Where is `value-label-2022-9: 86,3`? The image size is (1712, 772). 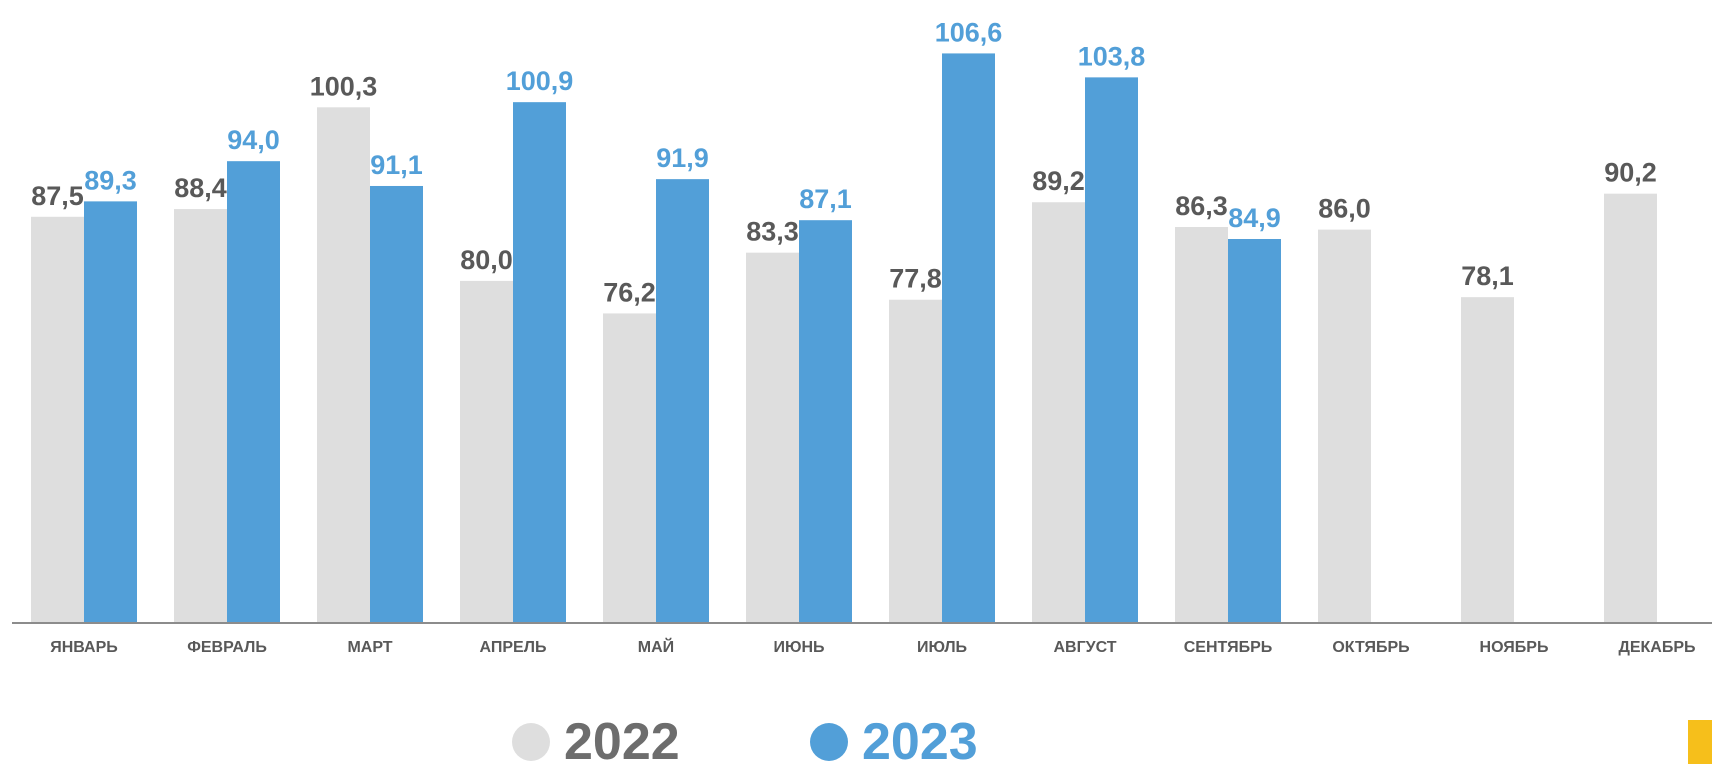 value-label-2022-9: 86,3 is located at coordinates (1201, 206).